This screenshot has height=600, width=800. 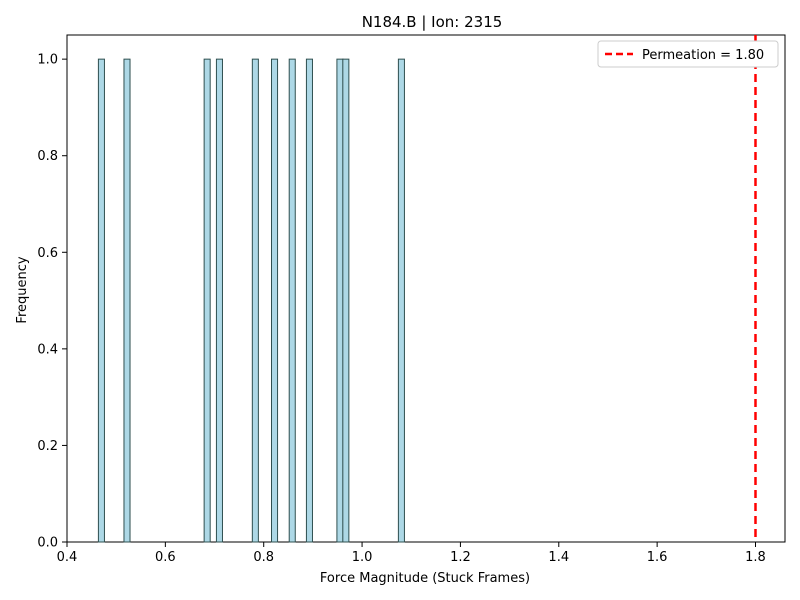 I want to click on y-tick-label: 0.8, so click(x=47, y=156).